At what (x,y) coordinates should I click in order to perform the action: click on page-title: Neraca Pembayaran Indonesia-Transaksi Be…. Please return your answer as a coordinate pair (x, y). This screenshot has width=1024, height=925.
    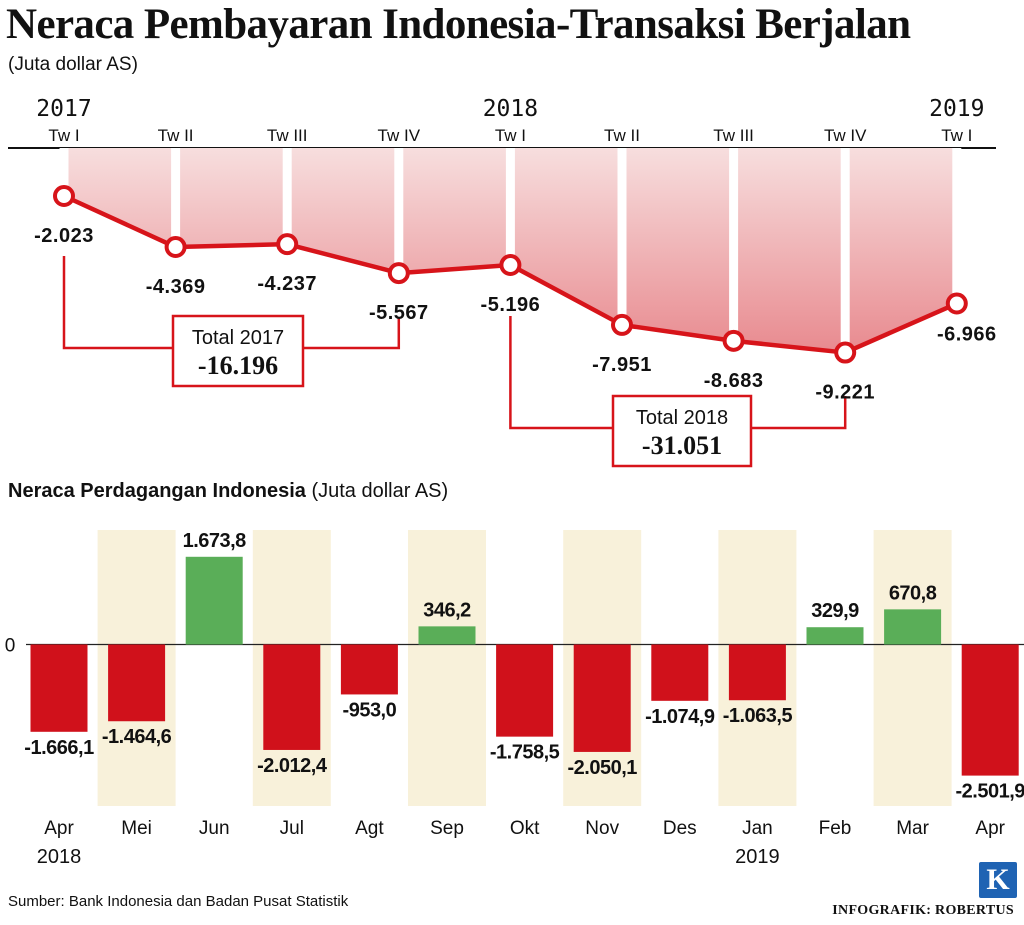
    Looking at the image, I should click on (458, 24).